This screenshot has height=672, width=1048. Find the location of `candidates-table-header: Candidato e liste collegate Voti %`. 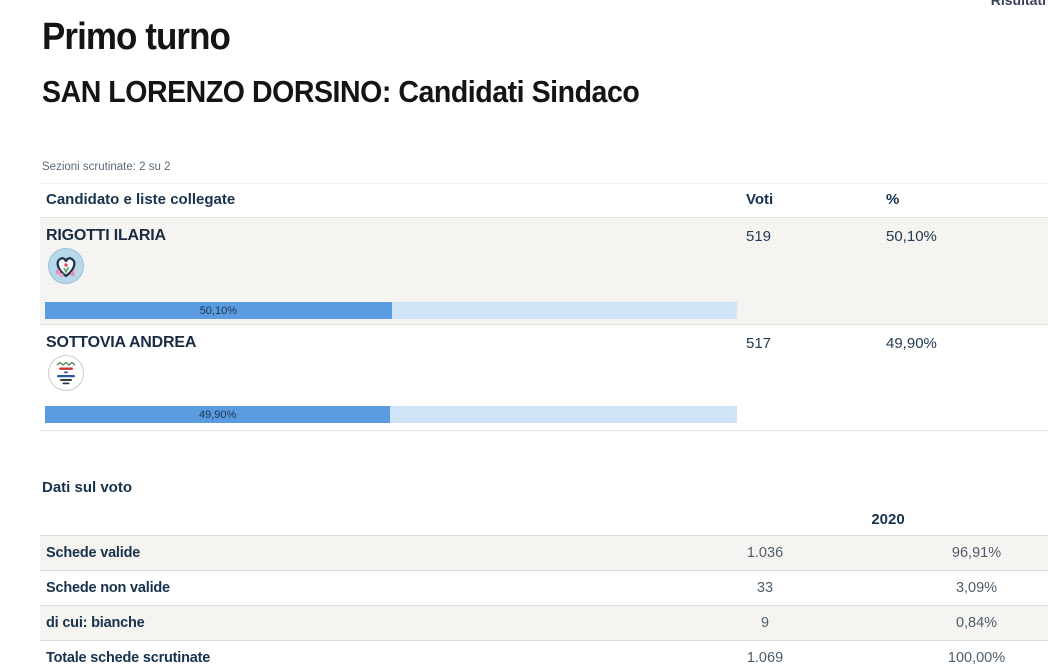

candidates-table-header: Candidato e liste collegate Voti % is located at coordinates (544, 200).